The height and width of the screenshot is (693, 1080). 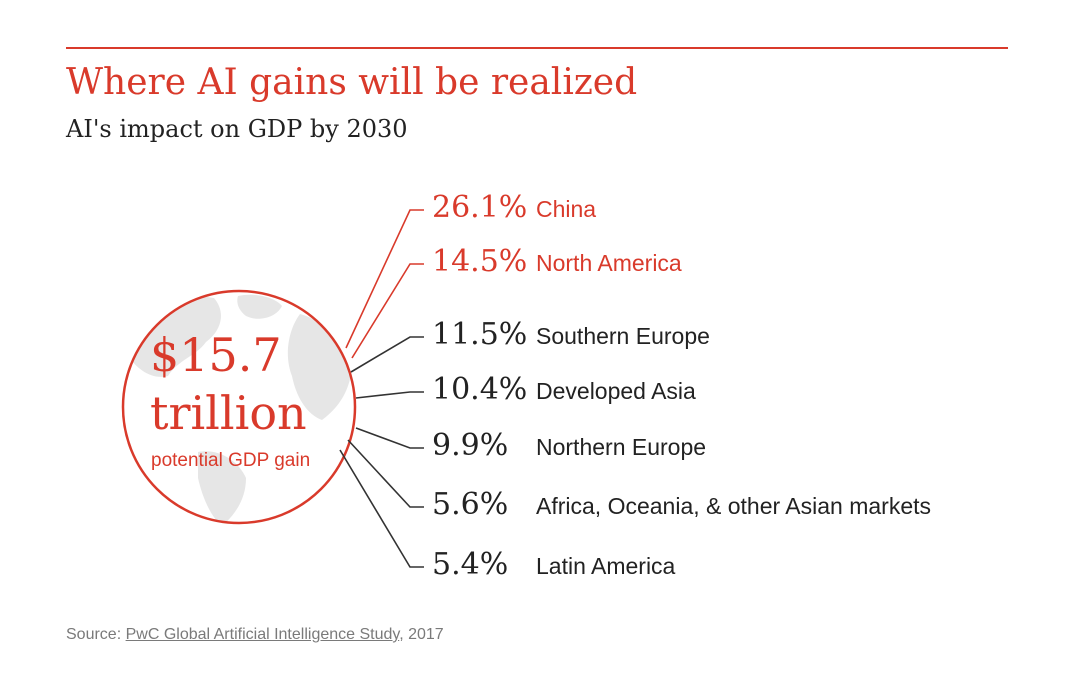 I want to click on data-value-label: 10.4%, so click(x=480, y=389).